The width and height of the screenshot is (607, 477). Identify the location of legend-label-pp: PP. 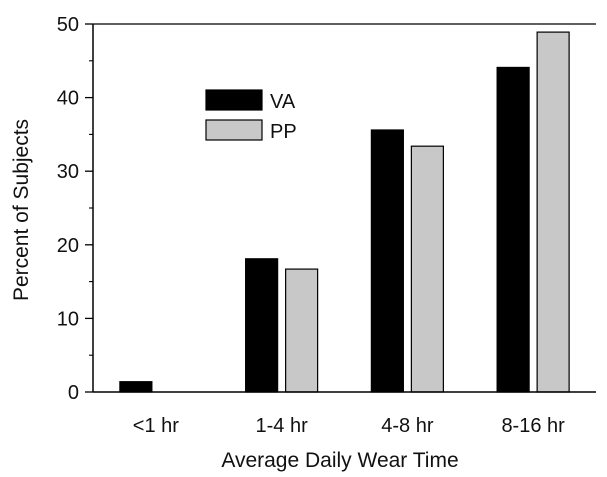
(283, 132).